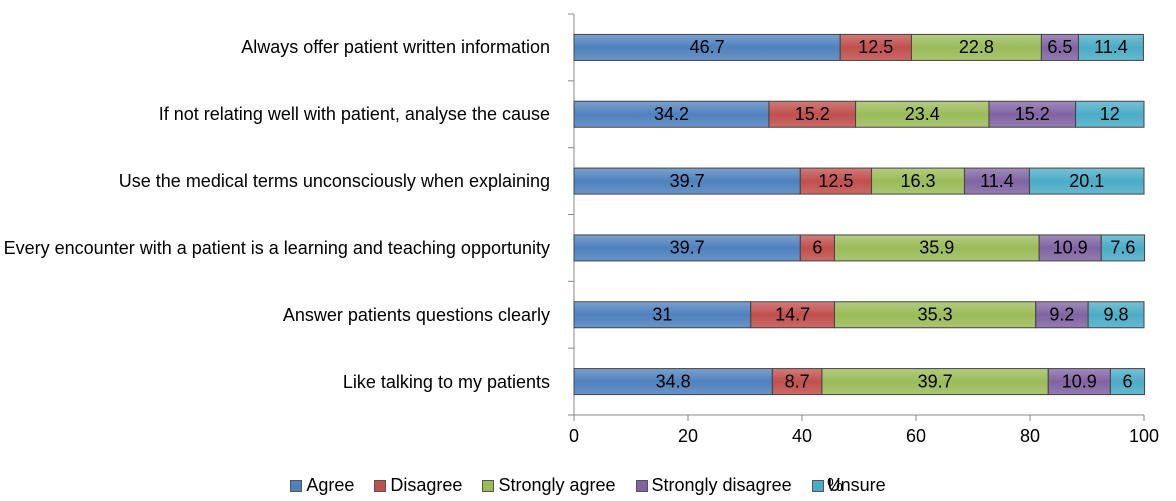 The height and width of the screenshot is (501, 1176). I want to click on x-tick-label: 0, so click(574, 436).